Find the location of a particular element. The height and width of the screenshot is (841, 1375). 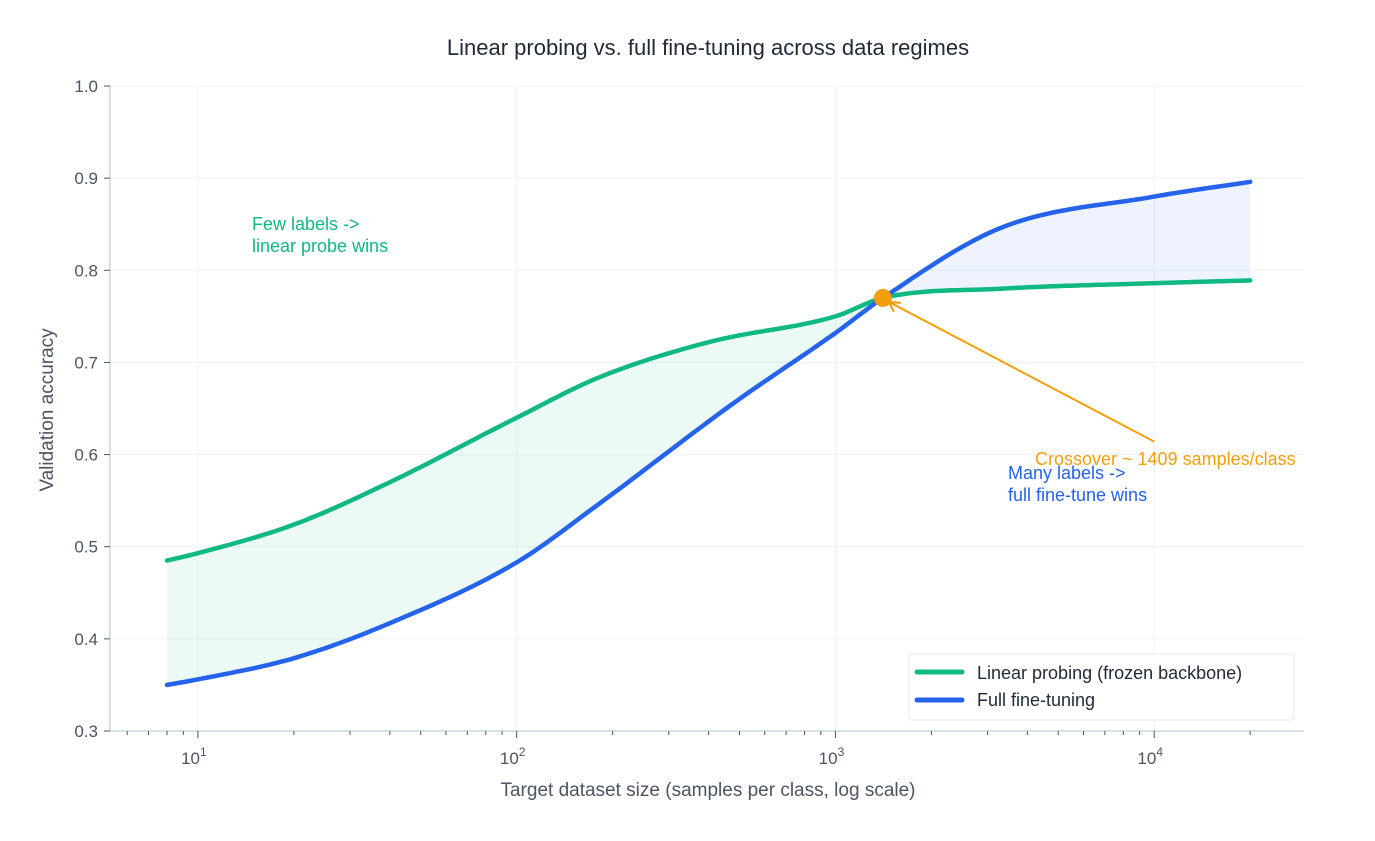

y-tick-label: 0.5 is located at coordinates (86, 547).